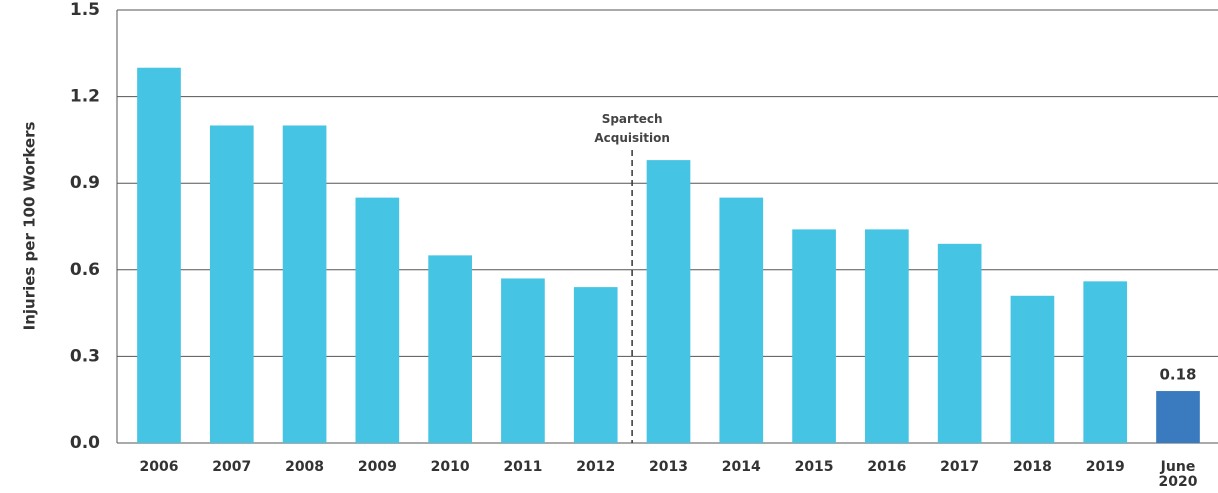 The image size is (1218, 493). Describe the element at coordinates (30, 226) in the screenshot. I see `y-axis-label: Injuries per 100 Workers` at that location.